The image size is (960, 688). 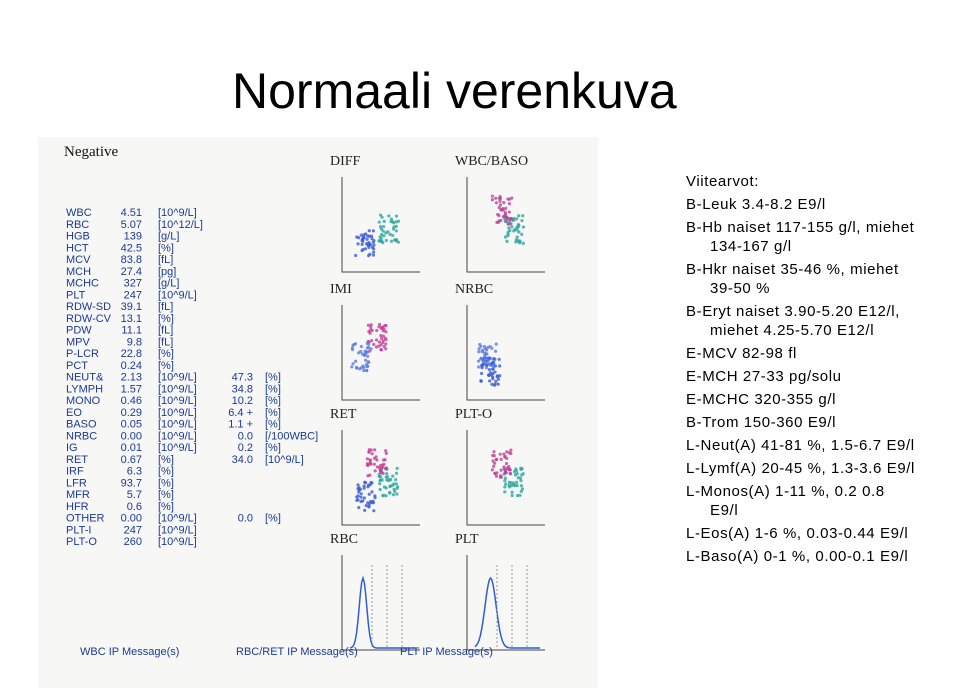 I want to click on reference-line: 39-50 %, so click(x=740, y=288).